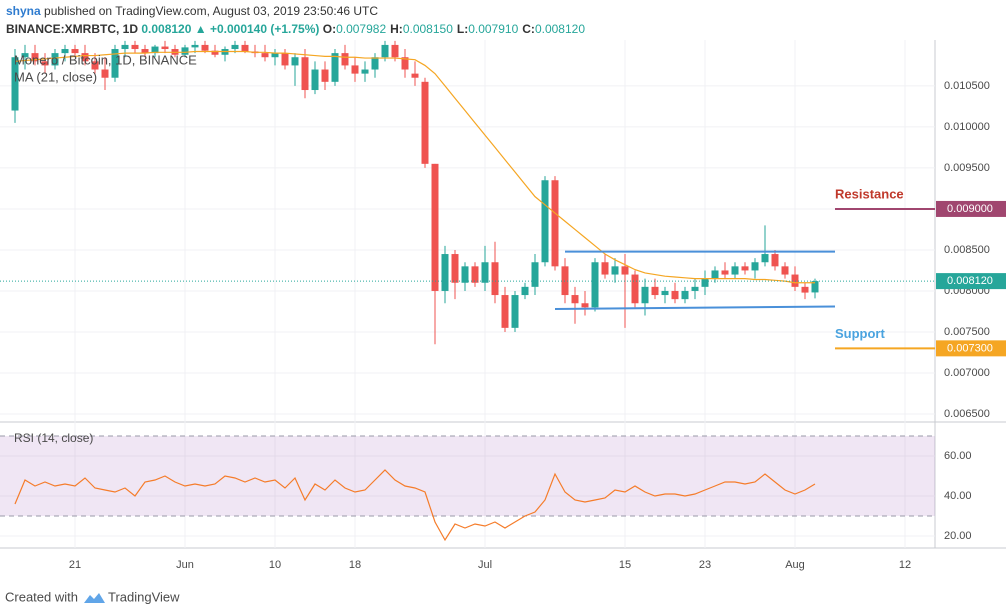 Image resolution: width=1006 pixels, height=615 pixels. What do you see at coordinates (559, 29) in the screenshot?
I see `ohlc-value: 0.008120` at bounding box center [559, 29].